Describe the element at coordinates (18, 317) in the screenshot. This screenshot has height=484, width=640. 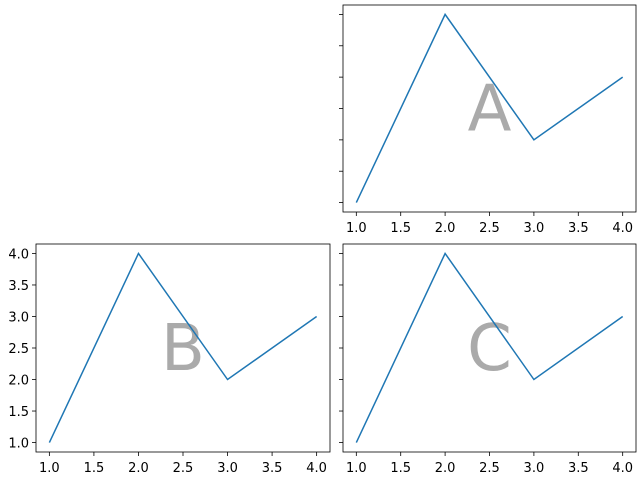
I see `y-tick-label: 3.0` at that location.